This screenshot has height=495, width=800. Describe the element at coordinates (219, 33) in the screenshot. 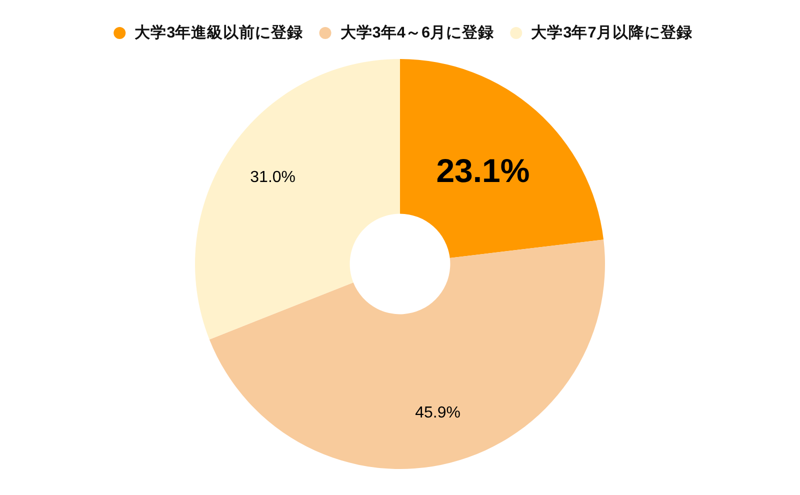

I see `legend-label: 大学3年進級以前に登録` at that location.